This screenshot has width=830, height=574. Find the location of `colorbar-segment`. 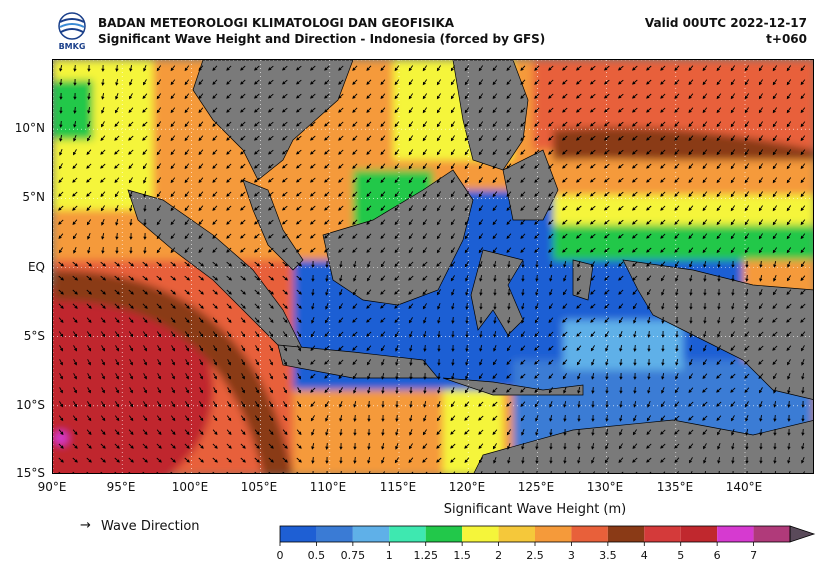

colorbar-segment is located at coordinates (589, 534).